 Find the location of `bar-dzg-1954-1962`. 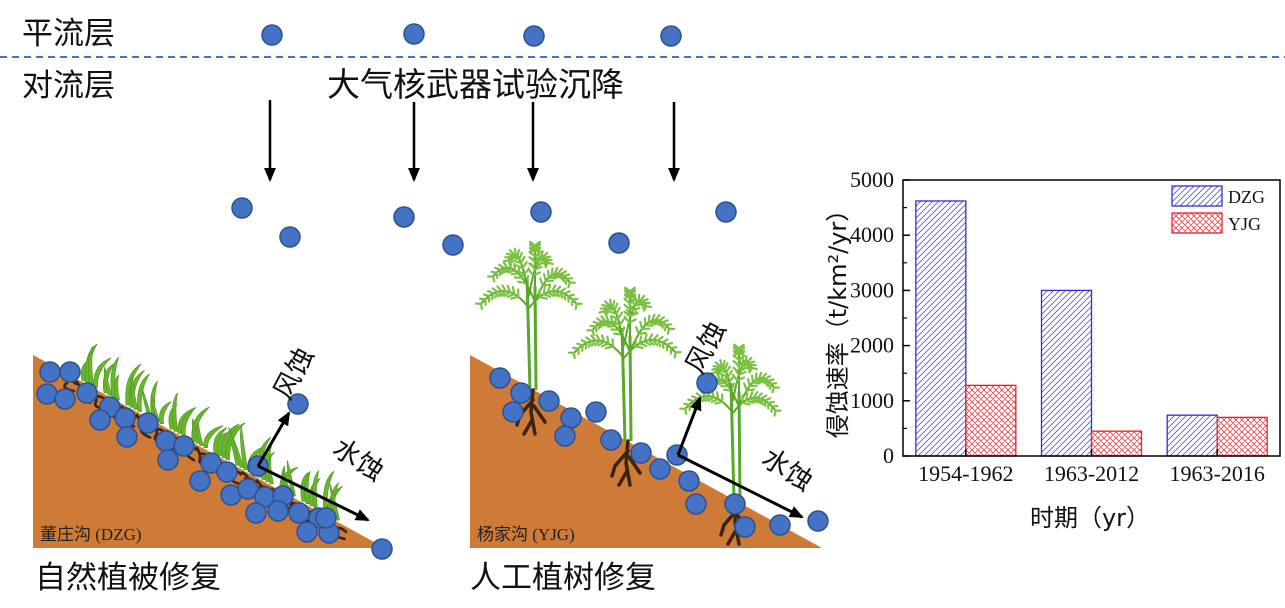

bar-dzg-1954-1962 is located at coordinates (941, 328).